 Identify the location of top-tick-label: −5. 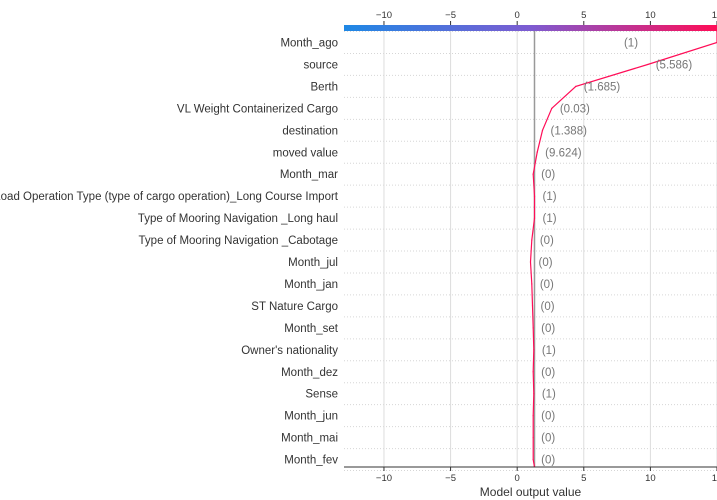
(450, 15).